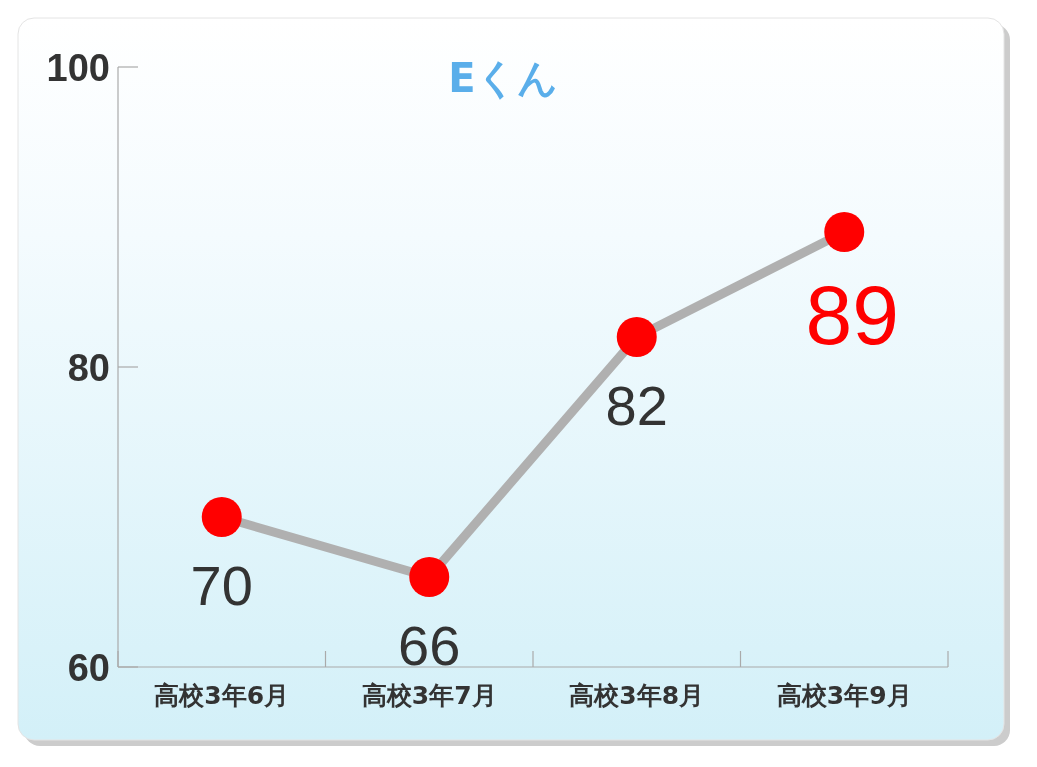 This screenshot has height=767, width=1037. What do you see at coordinates (844, 695) in the screenshot?
I see `x-tick-label: 高校3年9月` at bounding box center [844, 695].